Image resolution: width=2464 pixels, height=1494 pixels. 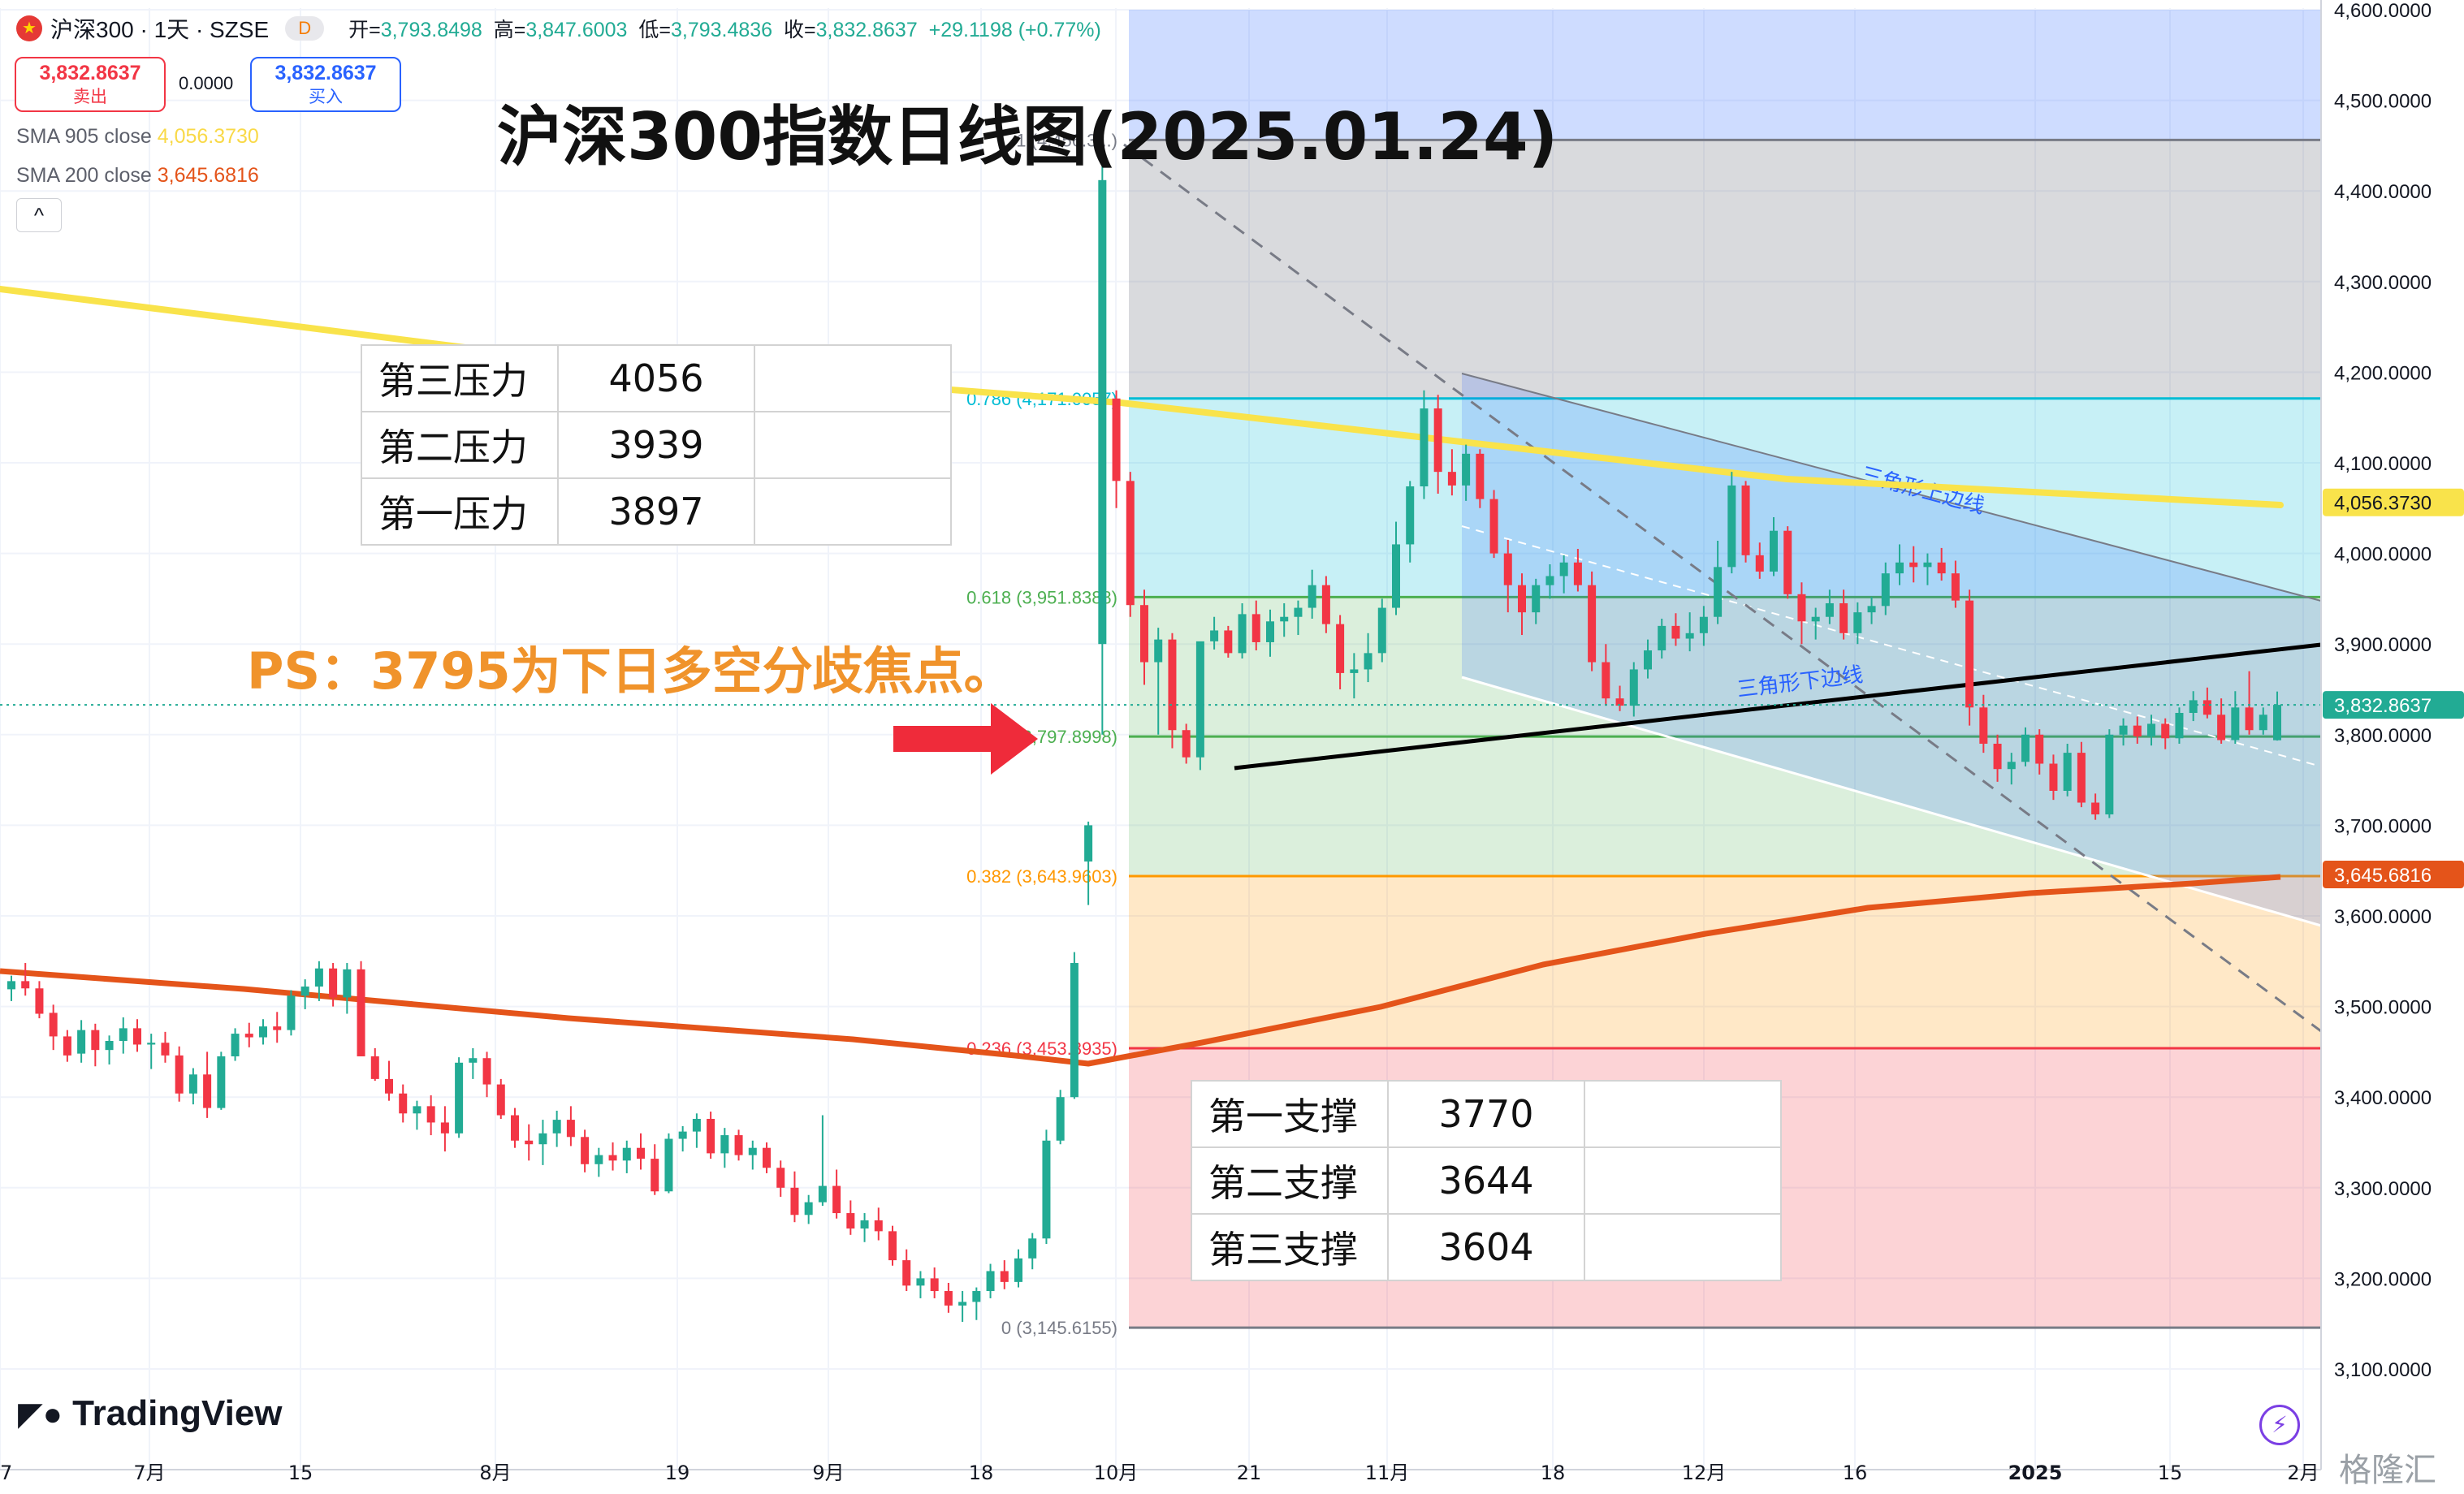 What do you see at coordinates (2383, 373) in the screenshot?
I see `price-tick-label: 4,200.0000` at bounding box center [2383, 373].